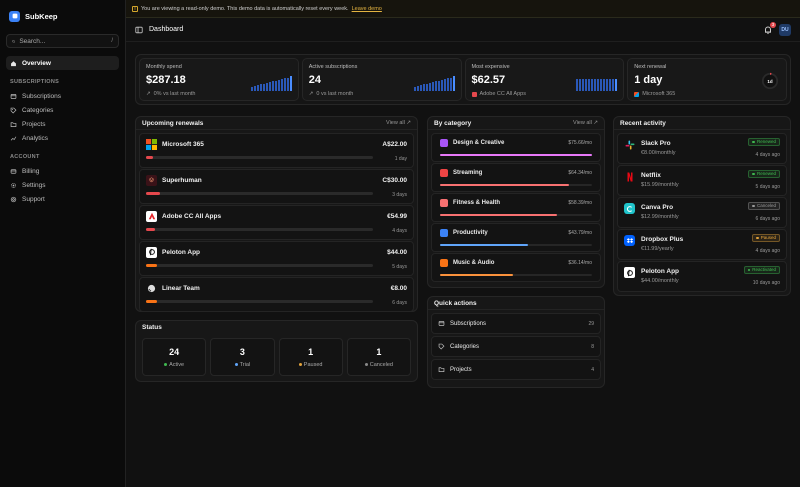 The width and height of the screenshot is (800, 487). What do you see at coordinates (502, 94) in the screenshot?
I see `stat-sub-text: Adobe CC All Apps` at bounding box center [502, 94].